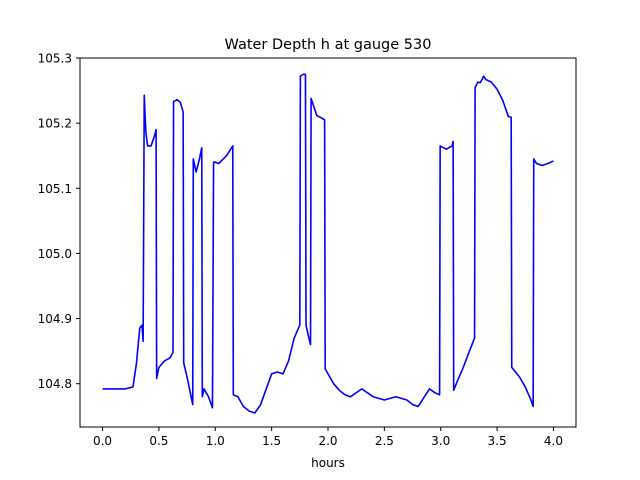 The height and width of the screenshot is (480, 640). I want to click on y-tick-label: 104.8, so click(55, 384).